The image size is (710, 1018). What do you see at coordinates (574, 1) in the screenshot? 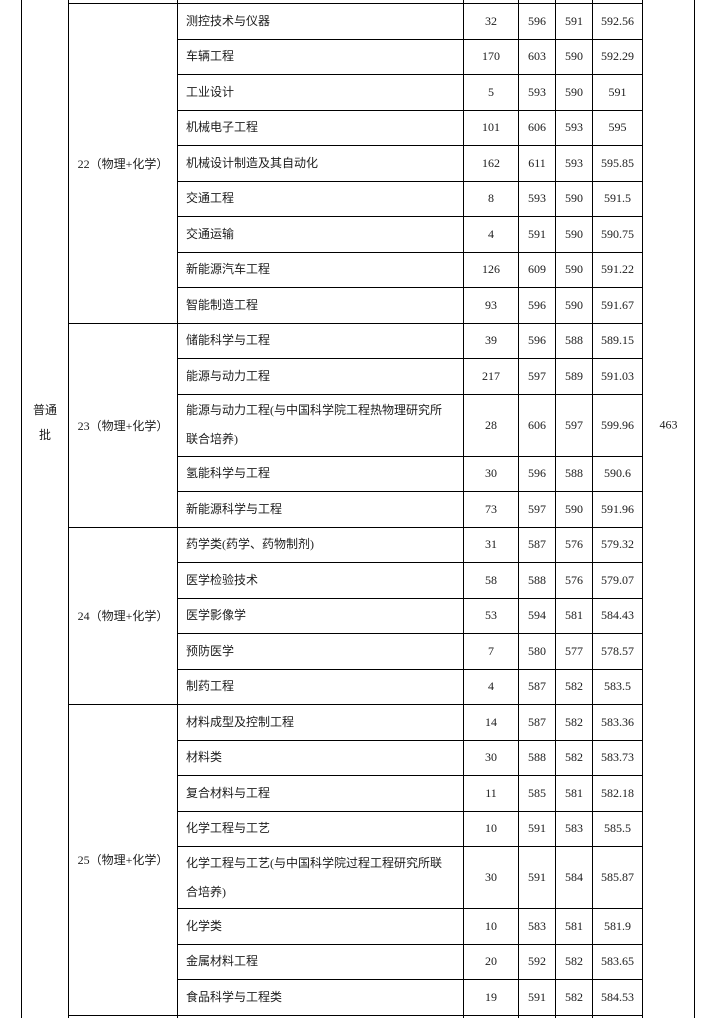
I see `min-score-cell` at bounding box center [574, 1].